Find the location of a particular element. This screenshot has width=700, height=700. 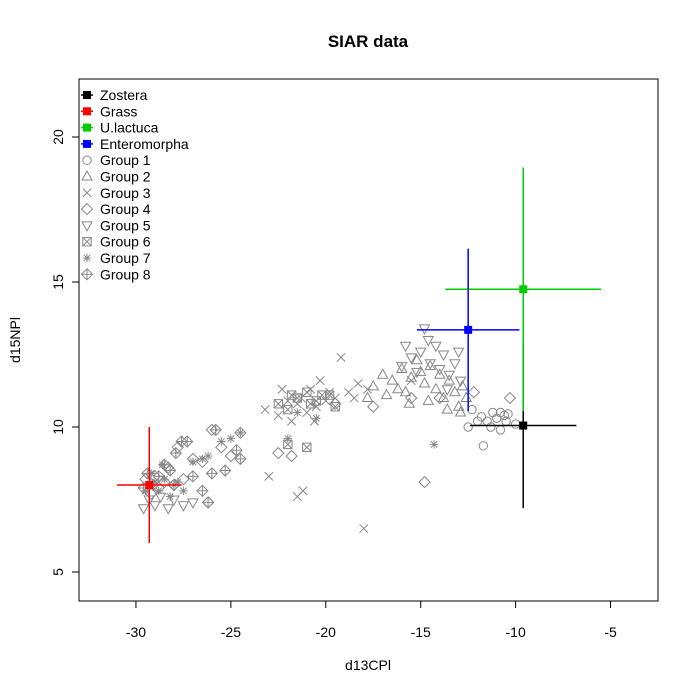

legend-square is located at coordinates (87, 95).